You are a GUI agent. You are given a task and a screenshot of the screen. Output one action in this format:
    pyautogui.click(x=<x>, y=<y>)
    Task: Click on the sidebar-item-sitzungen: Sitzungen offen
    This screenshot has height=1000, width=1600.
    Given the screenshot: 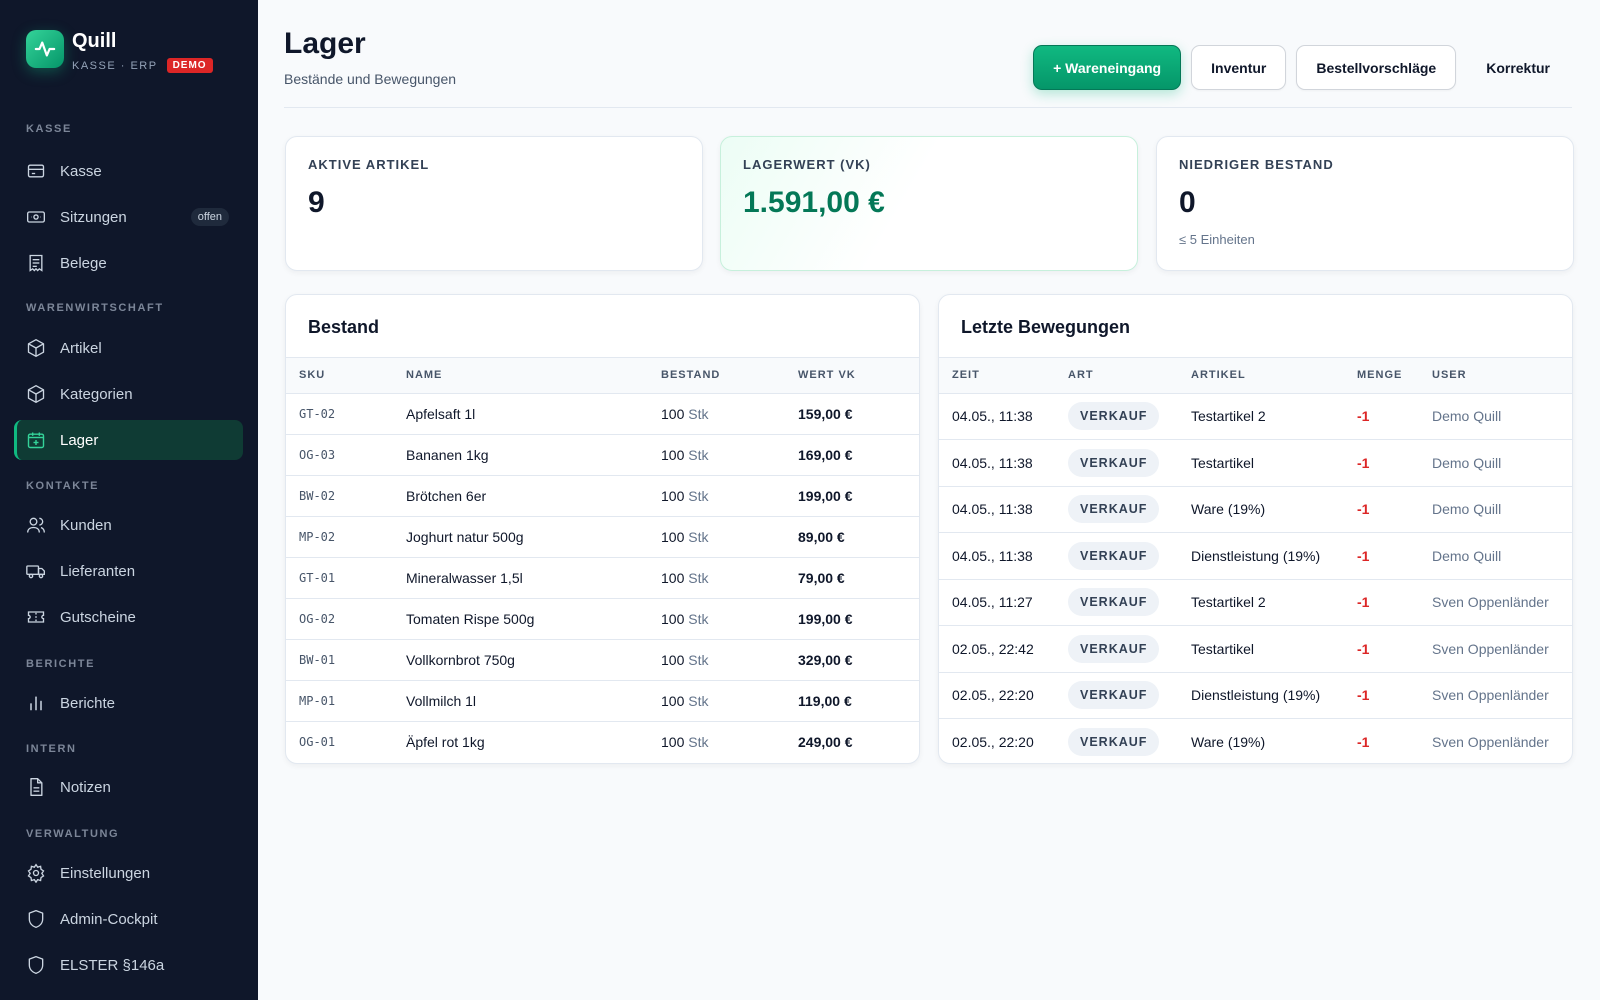 What is the action you would take?
    pyautogui.click(x=128, y=217)
    